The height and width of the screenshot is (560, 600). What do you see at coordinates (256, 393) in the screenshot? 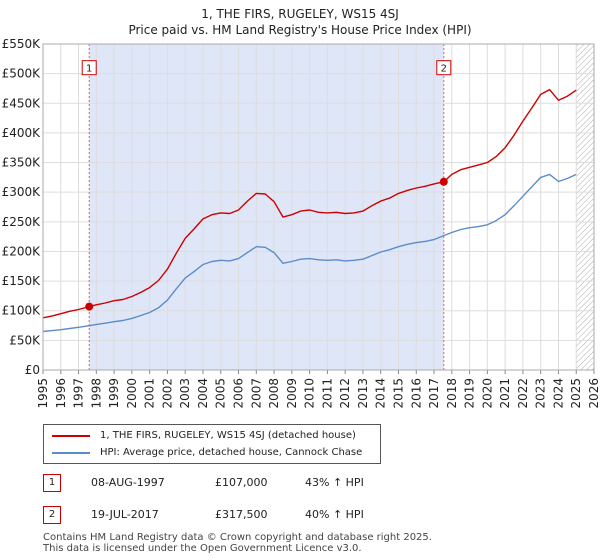
I see `x-tick-label: 2007` at bounding box center [256, 393].